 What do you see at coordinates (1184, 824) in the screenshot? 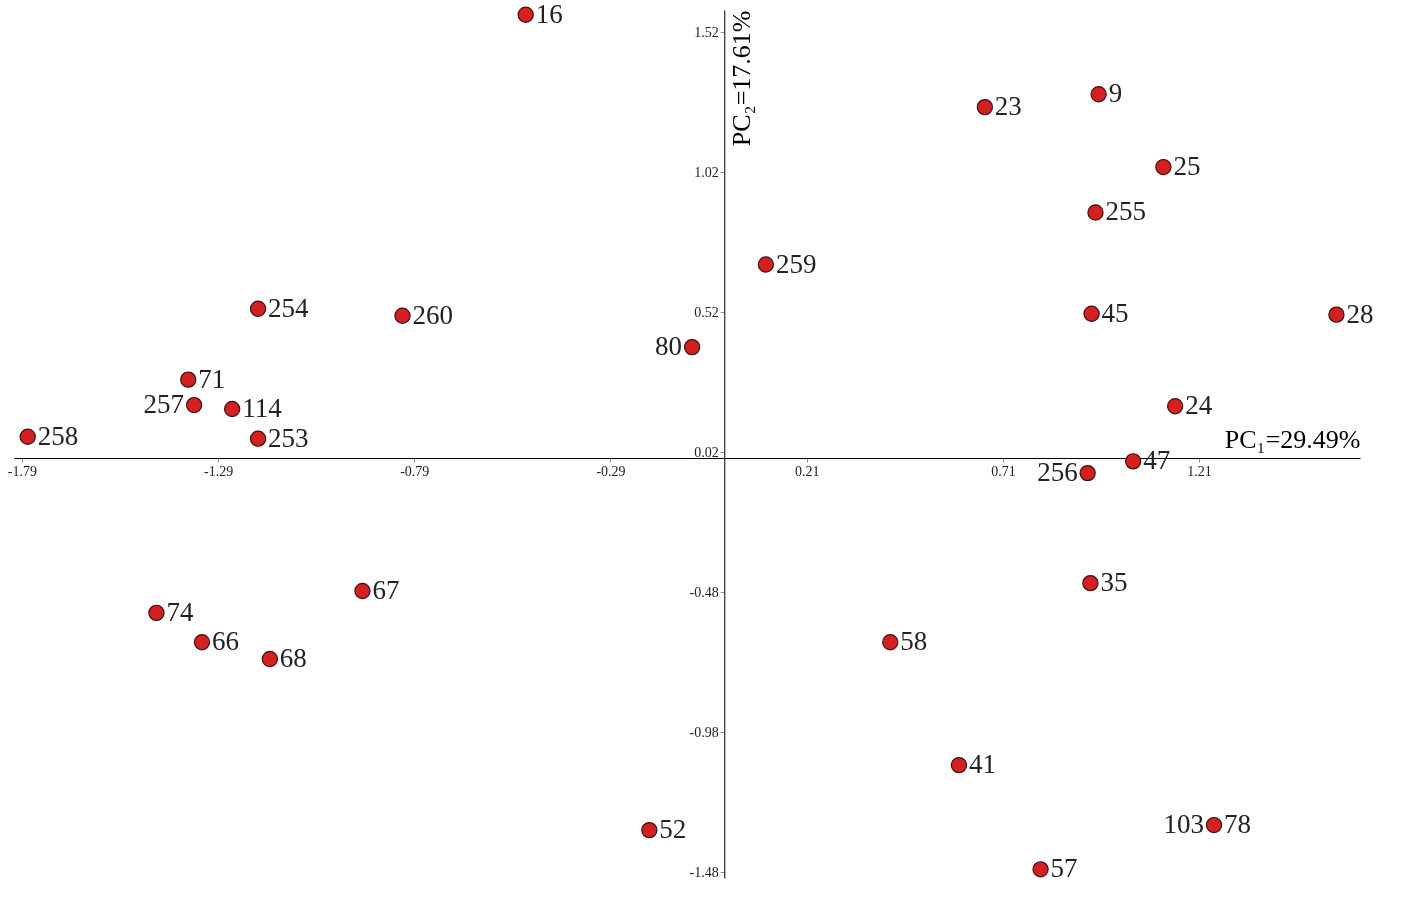
I see `annotation: 103` at bounding box center [1184, 824].